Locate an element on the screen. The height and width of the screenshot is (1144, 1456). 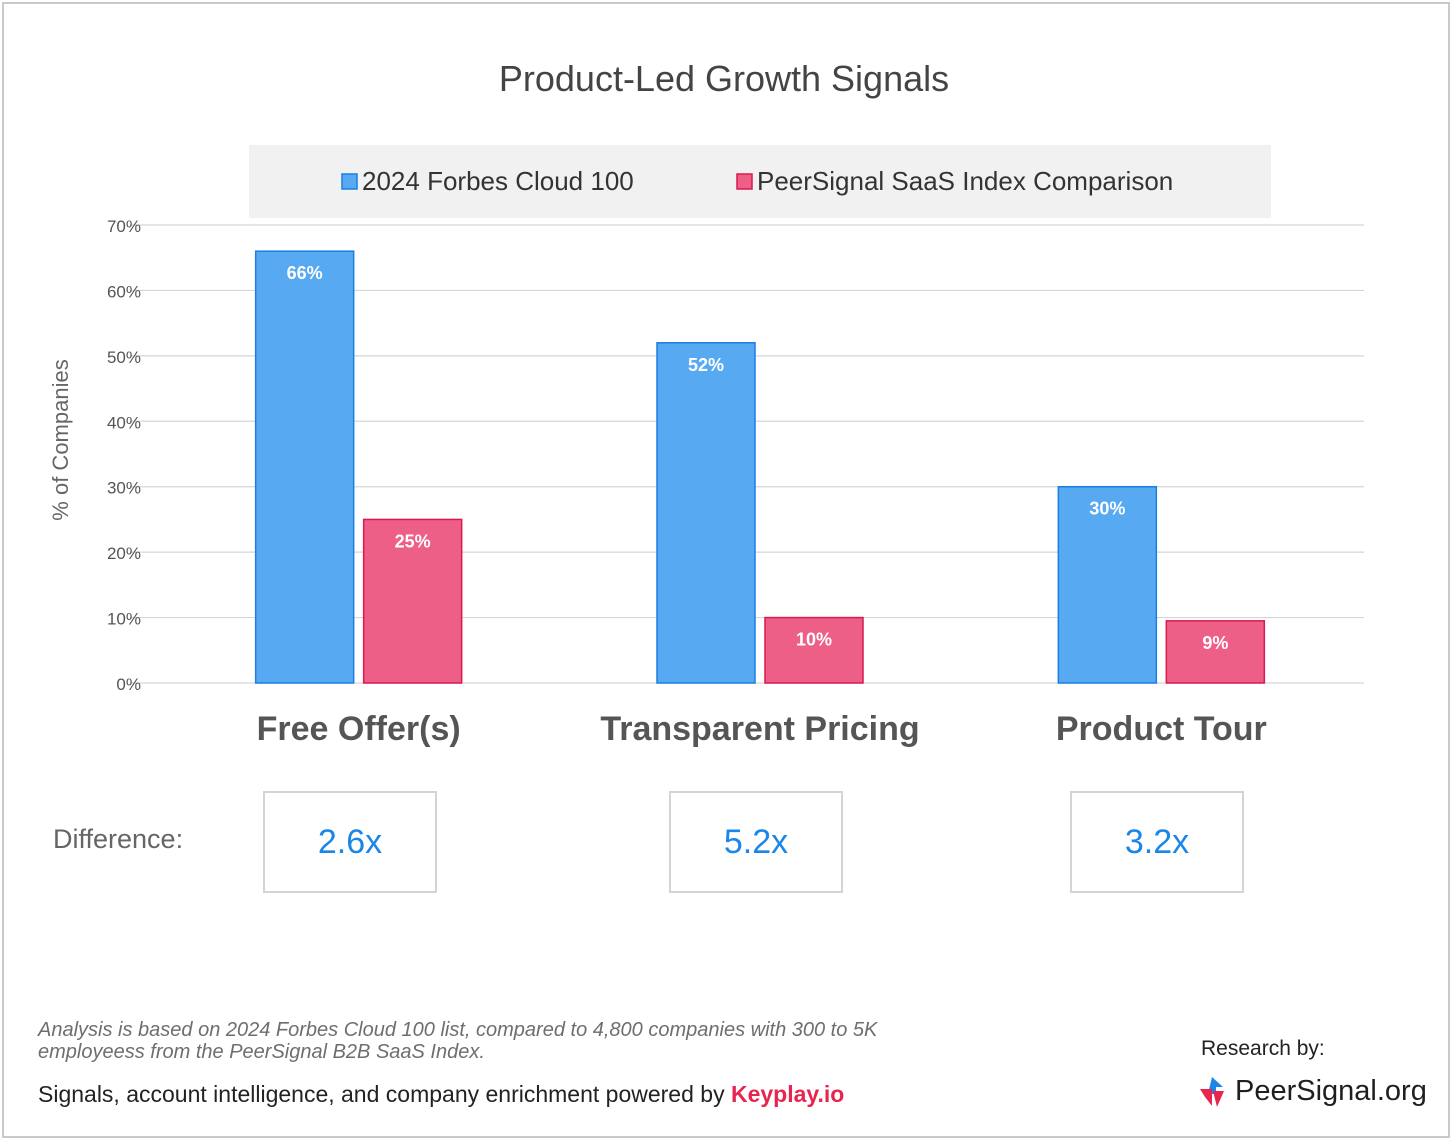
difference-value: 3.2x is located at coordinates (1157, 841).